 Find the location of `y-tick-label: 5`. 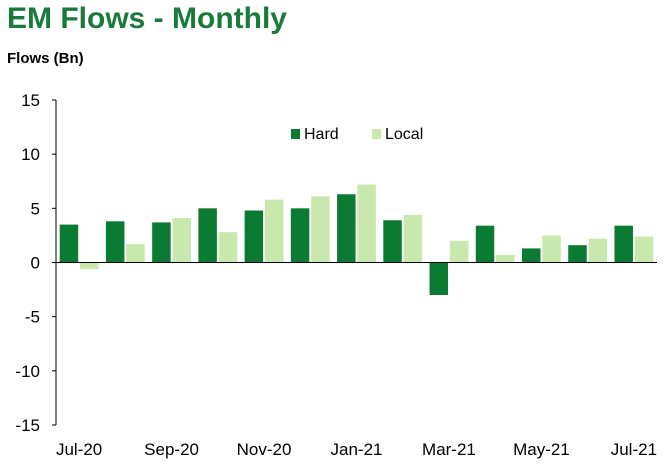

y-tick-label: 5 is located at coordinates (35, 208).